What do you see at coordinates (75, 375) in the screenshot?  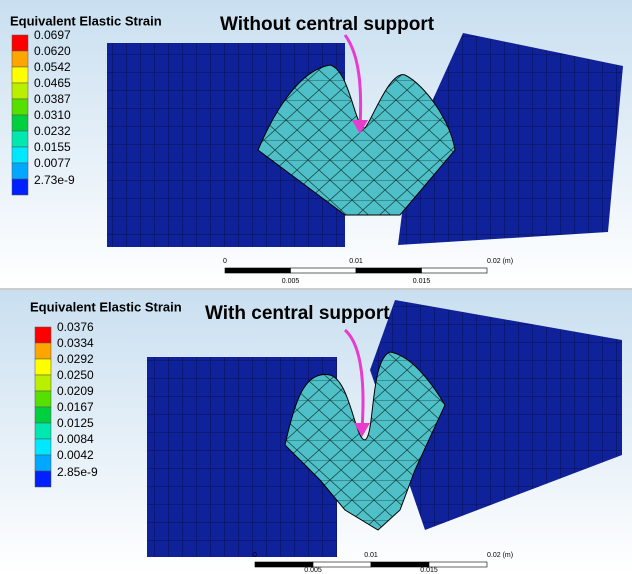 I see `legend-label: 0.0250` at bounding box center [75, 375].